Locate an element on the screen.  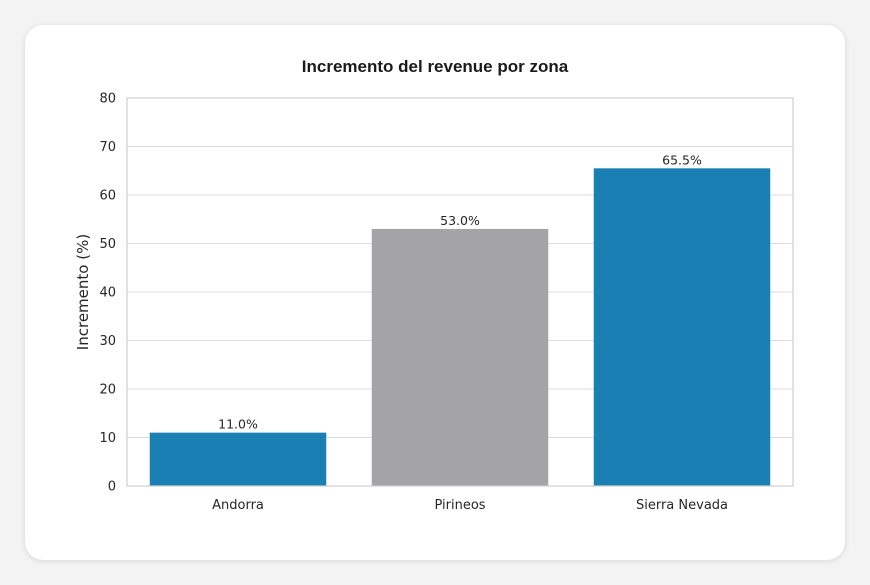
x-tick-label: Andorra is located at coordinates (238, 505).